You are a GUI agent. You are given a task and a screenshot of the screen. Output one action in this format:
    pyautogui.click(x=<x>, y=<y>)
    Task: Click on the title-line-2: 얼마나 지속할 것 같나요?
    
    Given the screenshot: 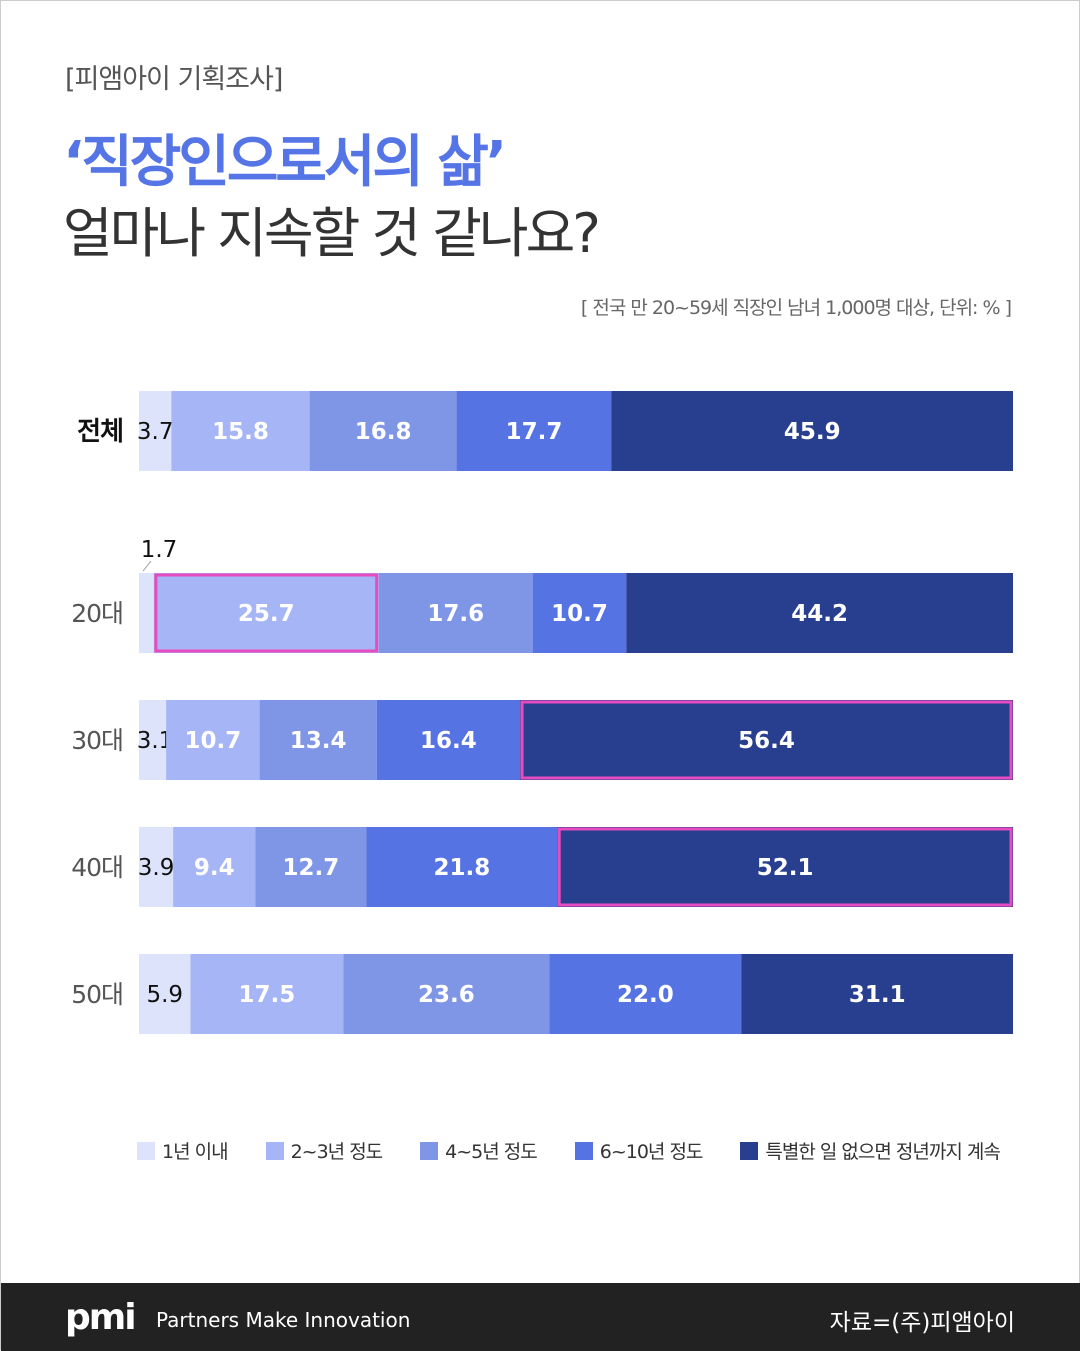 What is the action you would take?
    pyautogui.click(x=332, y=233)
    